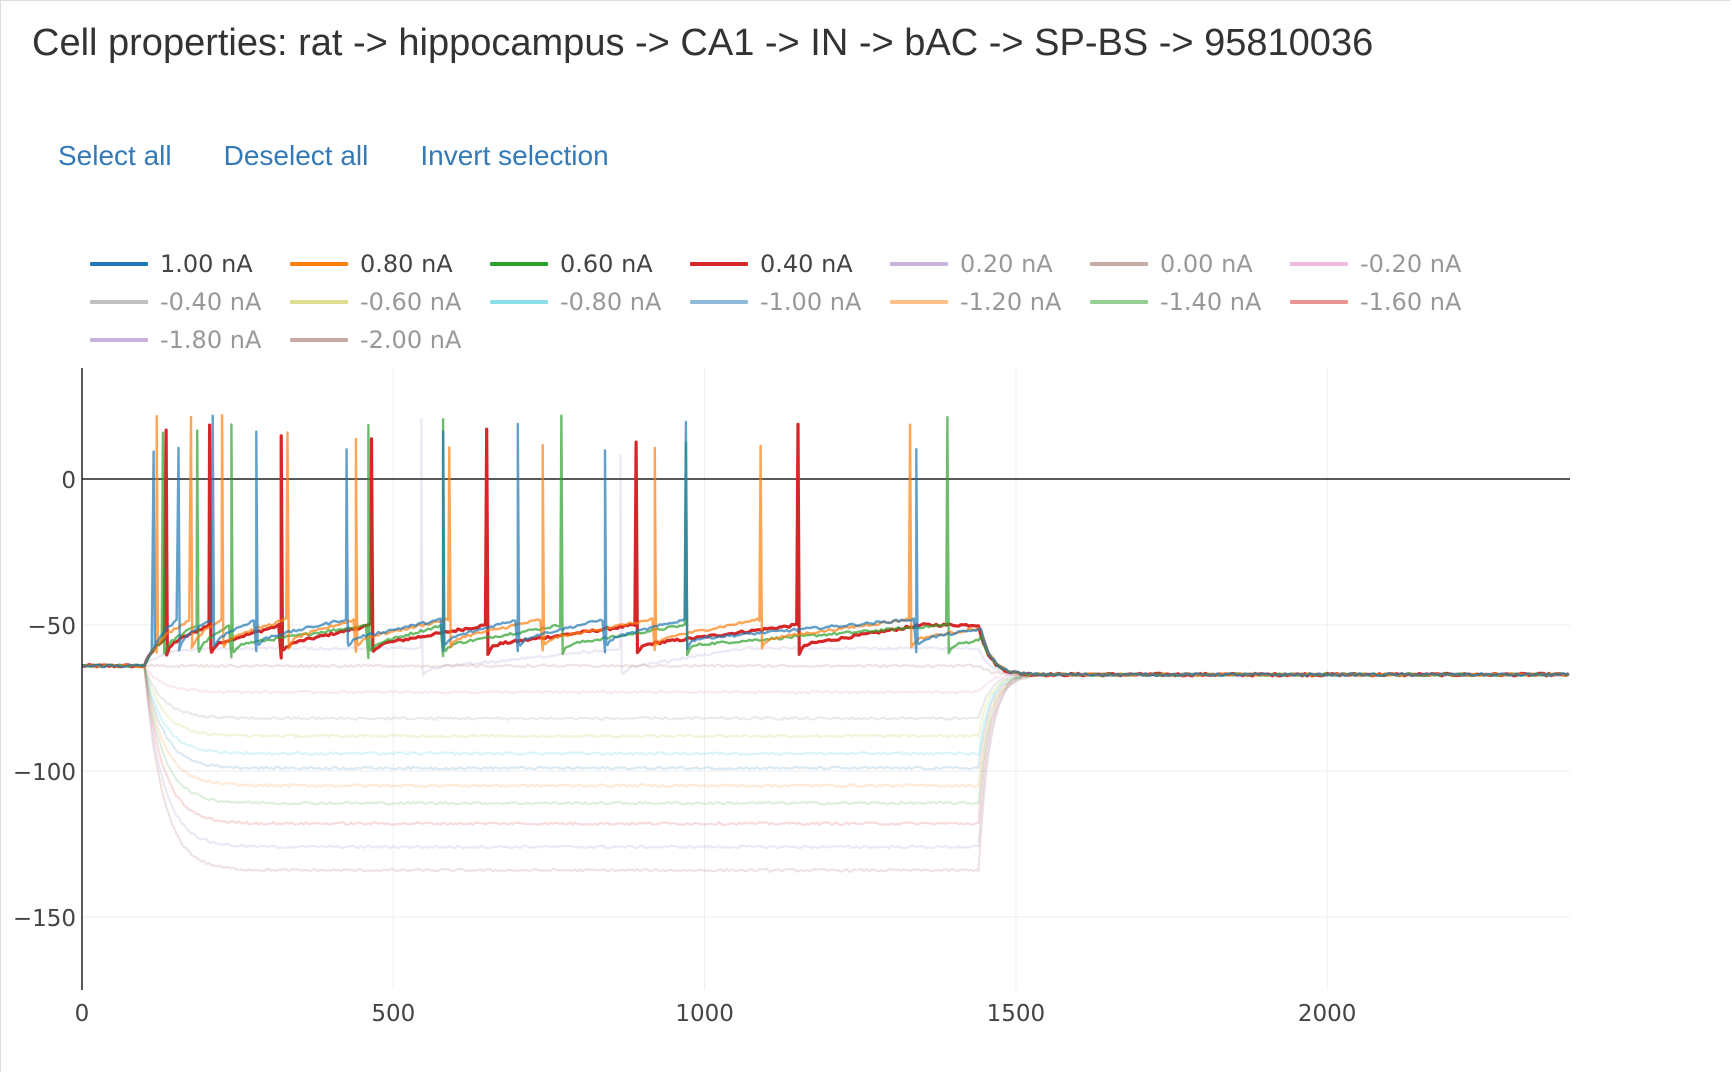  I want to click on legend-item: -1.20 nA, so click(975, 302).